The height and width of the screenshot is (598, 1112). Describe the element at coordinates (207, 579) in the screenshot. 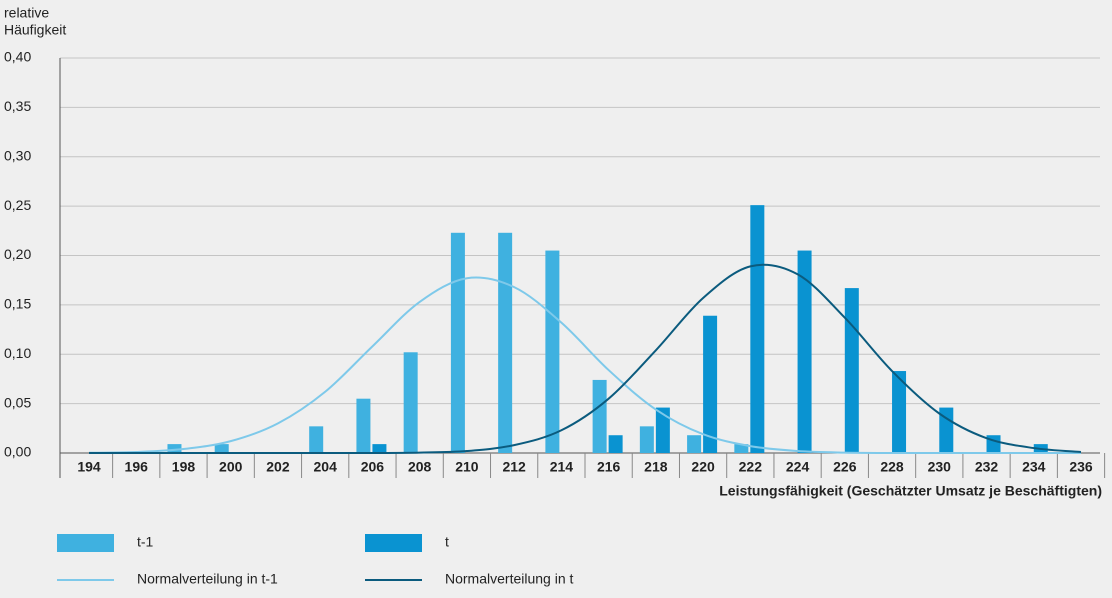

I see `legend-label: Normalverteilung in t-1` at that location.